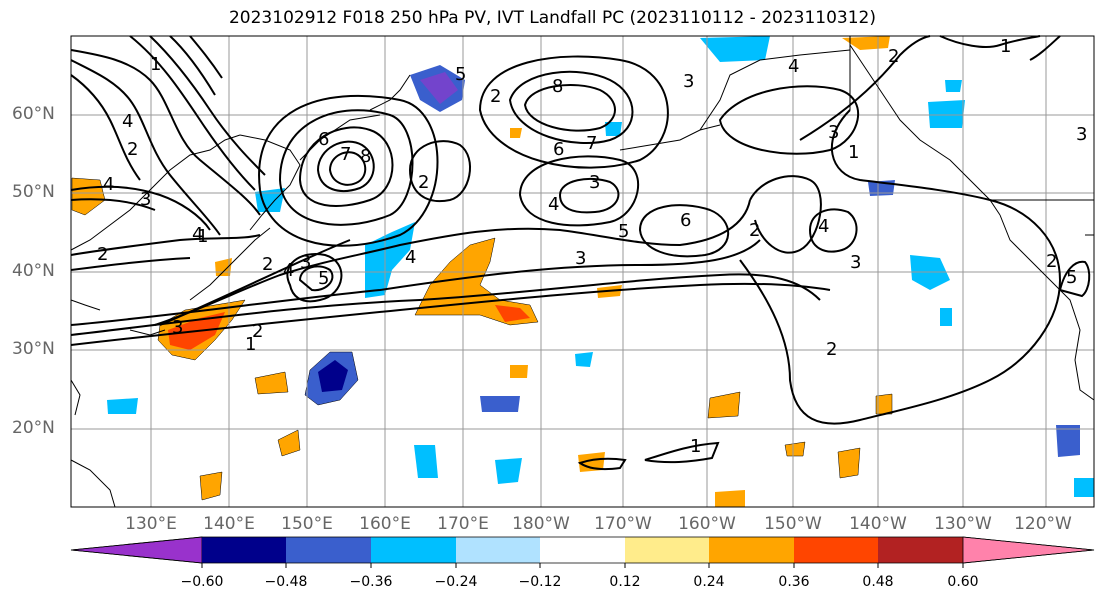 This screenshot has width=1105, height=601. What do you see at coordinates (136, 550) in the screenshot?
I see `colorbar-extend-low` at bounding box center [136, 550].